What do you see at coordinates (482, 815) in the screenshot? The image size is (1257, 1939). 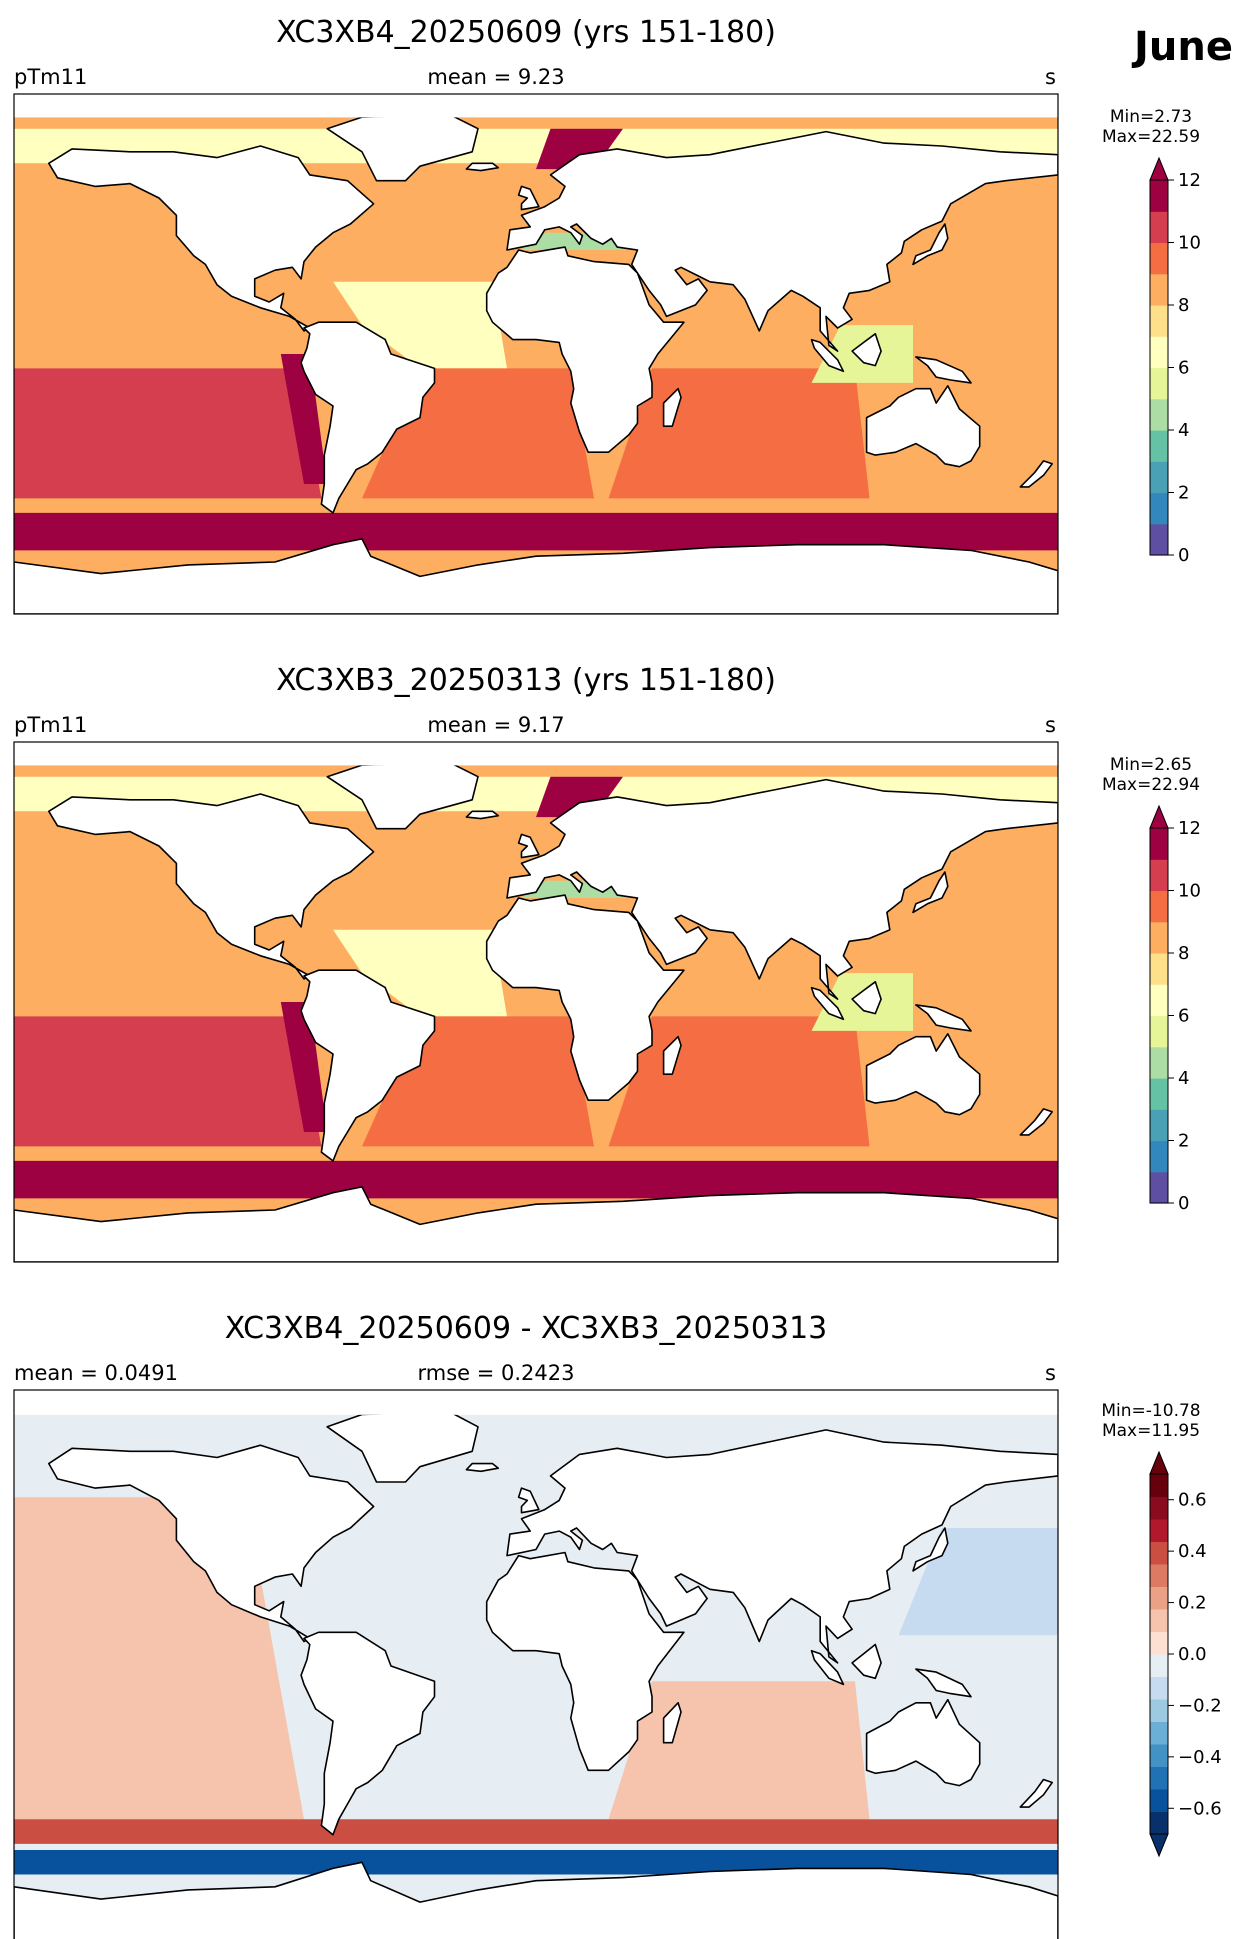 I see `land-iceland` at bounding box center [482, 815].